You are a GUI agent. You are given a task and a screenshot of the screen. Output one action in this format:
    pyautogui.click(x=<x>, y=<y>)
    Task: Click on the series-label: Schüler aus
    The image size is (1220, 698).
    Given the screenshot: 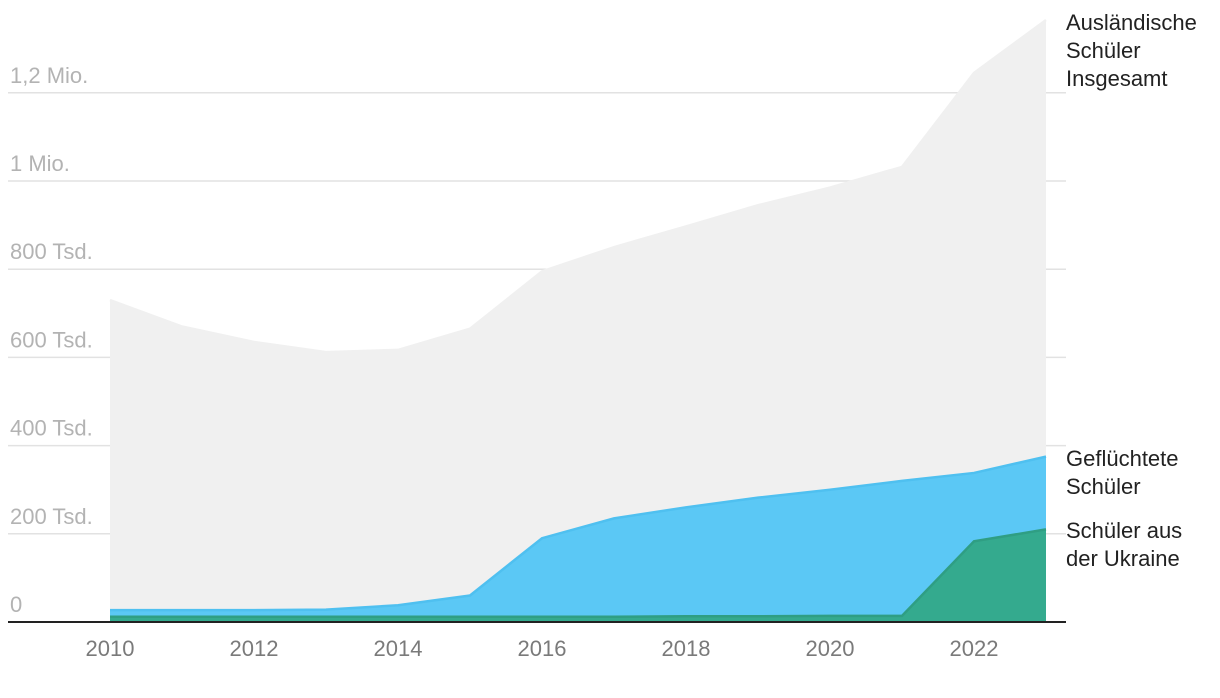 What is the action you would take?
    pyautogui.click(x=1124, y=530)
    